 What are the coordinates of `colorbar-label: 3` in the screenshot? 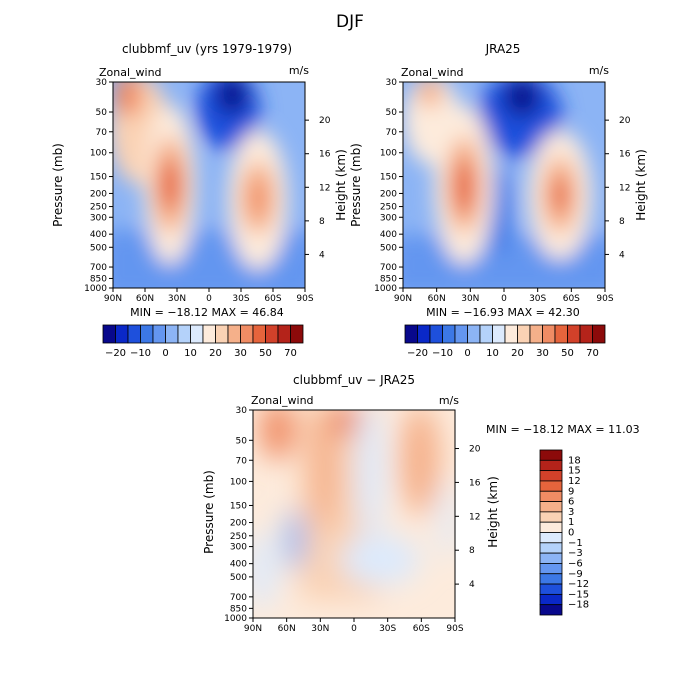 It's located at (571, 512).